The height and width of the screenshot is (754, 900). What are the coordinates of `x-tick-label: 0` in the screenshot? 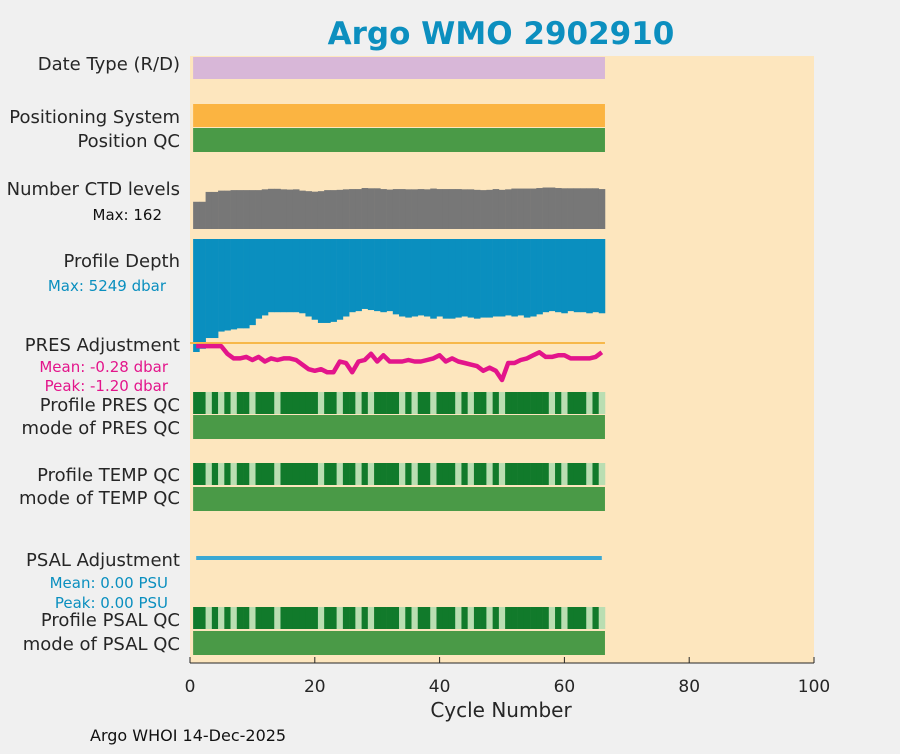 It's located at (190, 687).